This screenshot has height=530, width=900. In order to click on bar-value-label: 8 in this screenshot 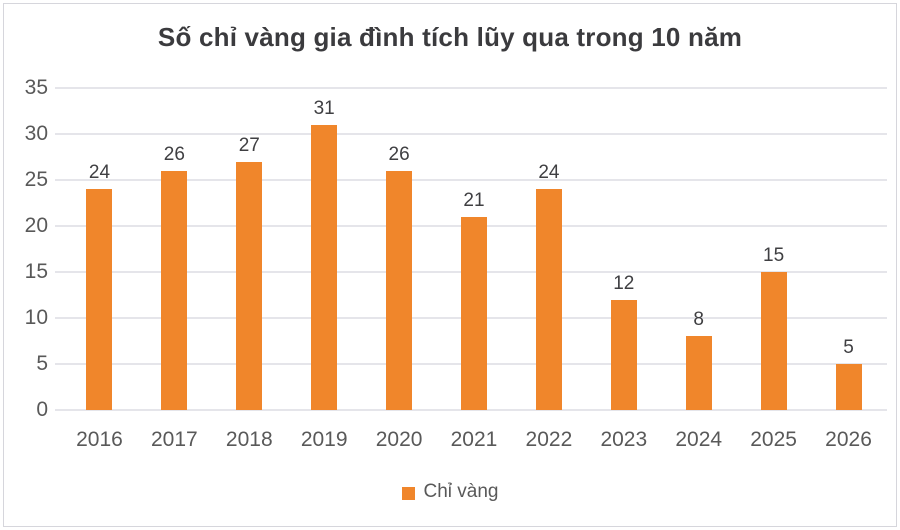, I will do `click(698, 319)`.